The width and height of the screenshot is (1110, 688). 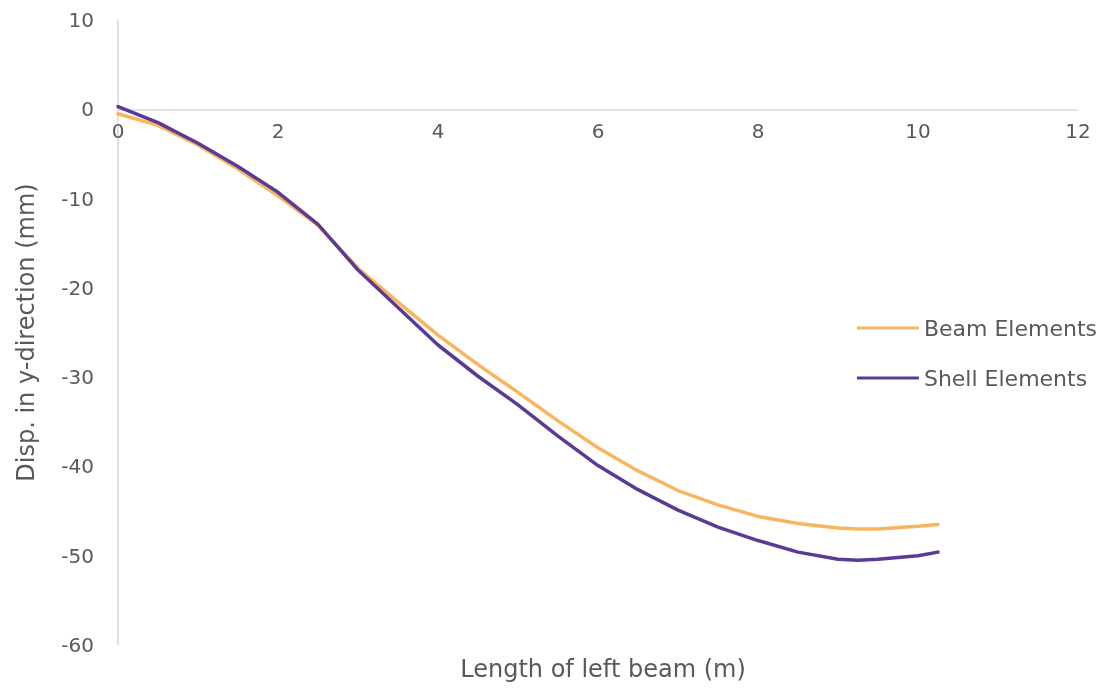 What do you see at coordinates (77, 377) in the screenshot?
I see `y-tick-label: -30` at bounding box center [77, 377].